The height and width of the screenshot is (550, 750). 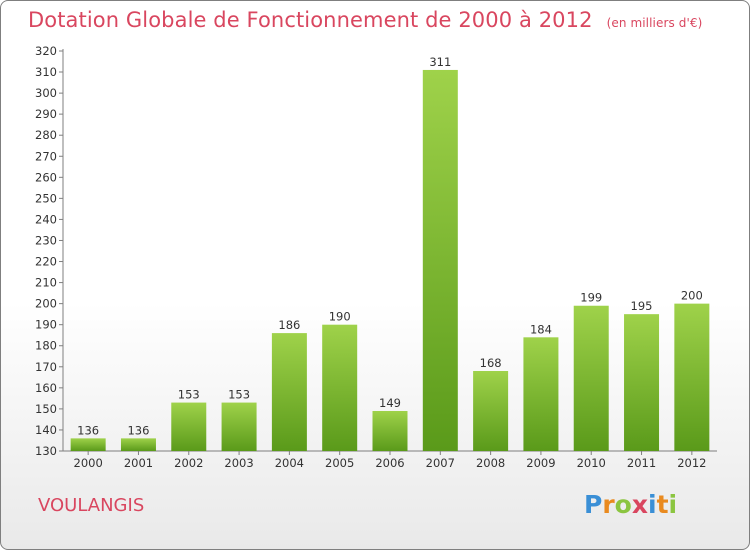 I want to click on bar-value-label: 186, so click(x=289, y=325).